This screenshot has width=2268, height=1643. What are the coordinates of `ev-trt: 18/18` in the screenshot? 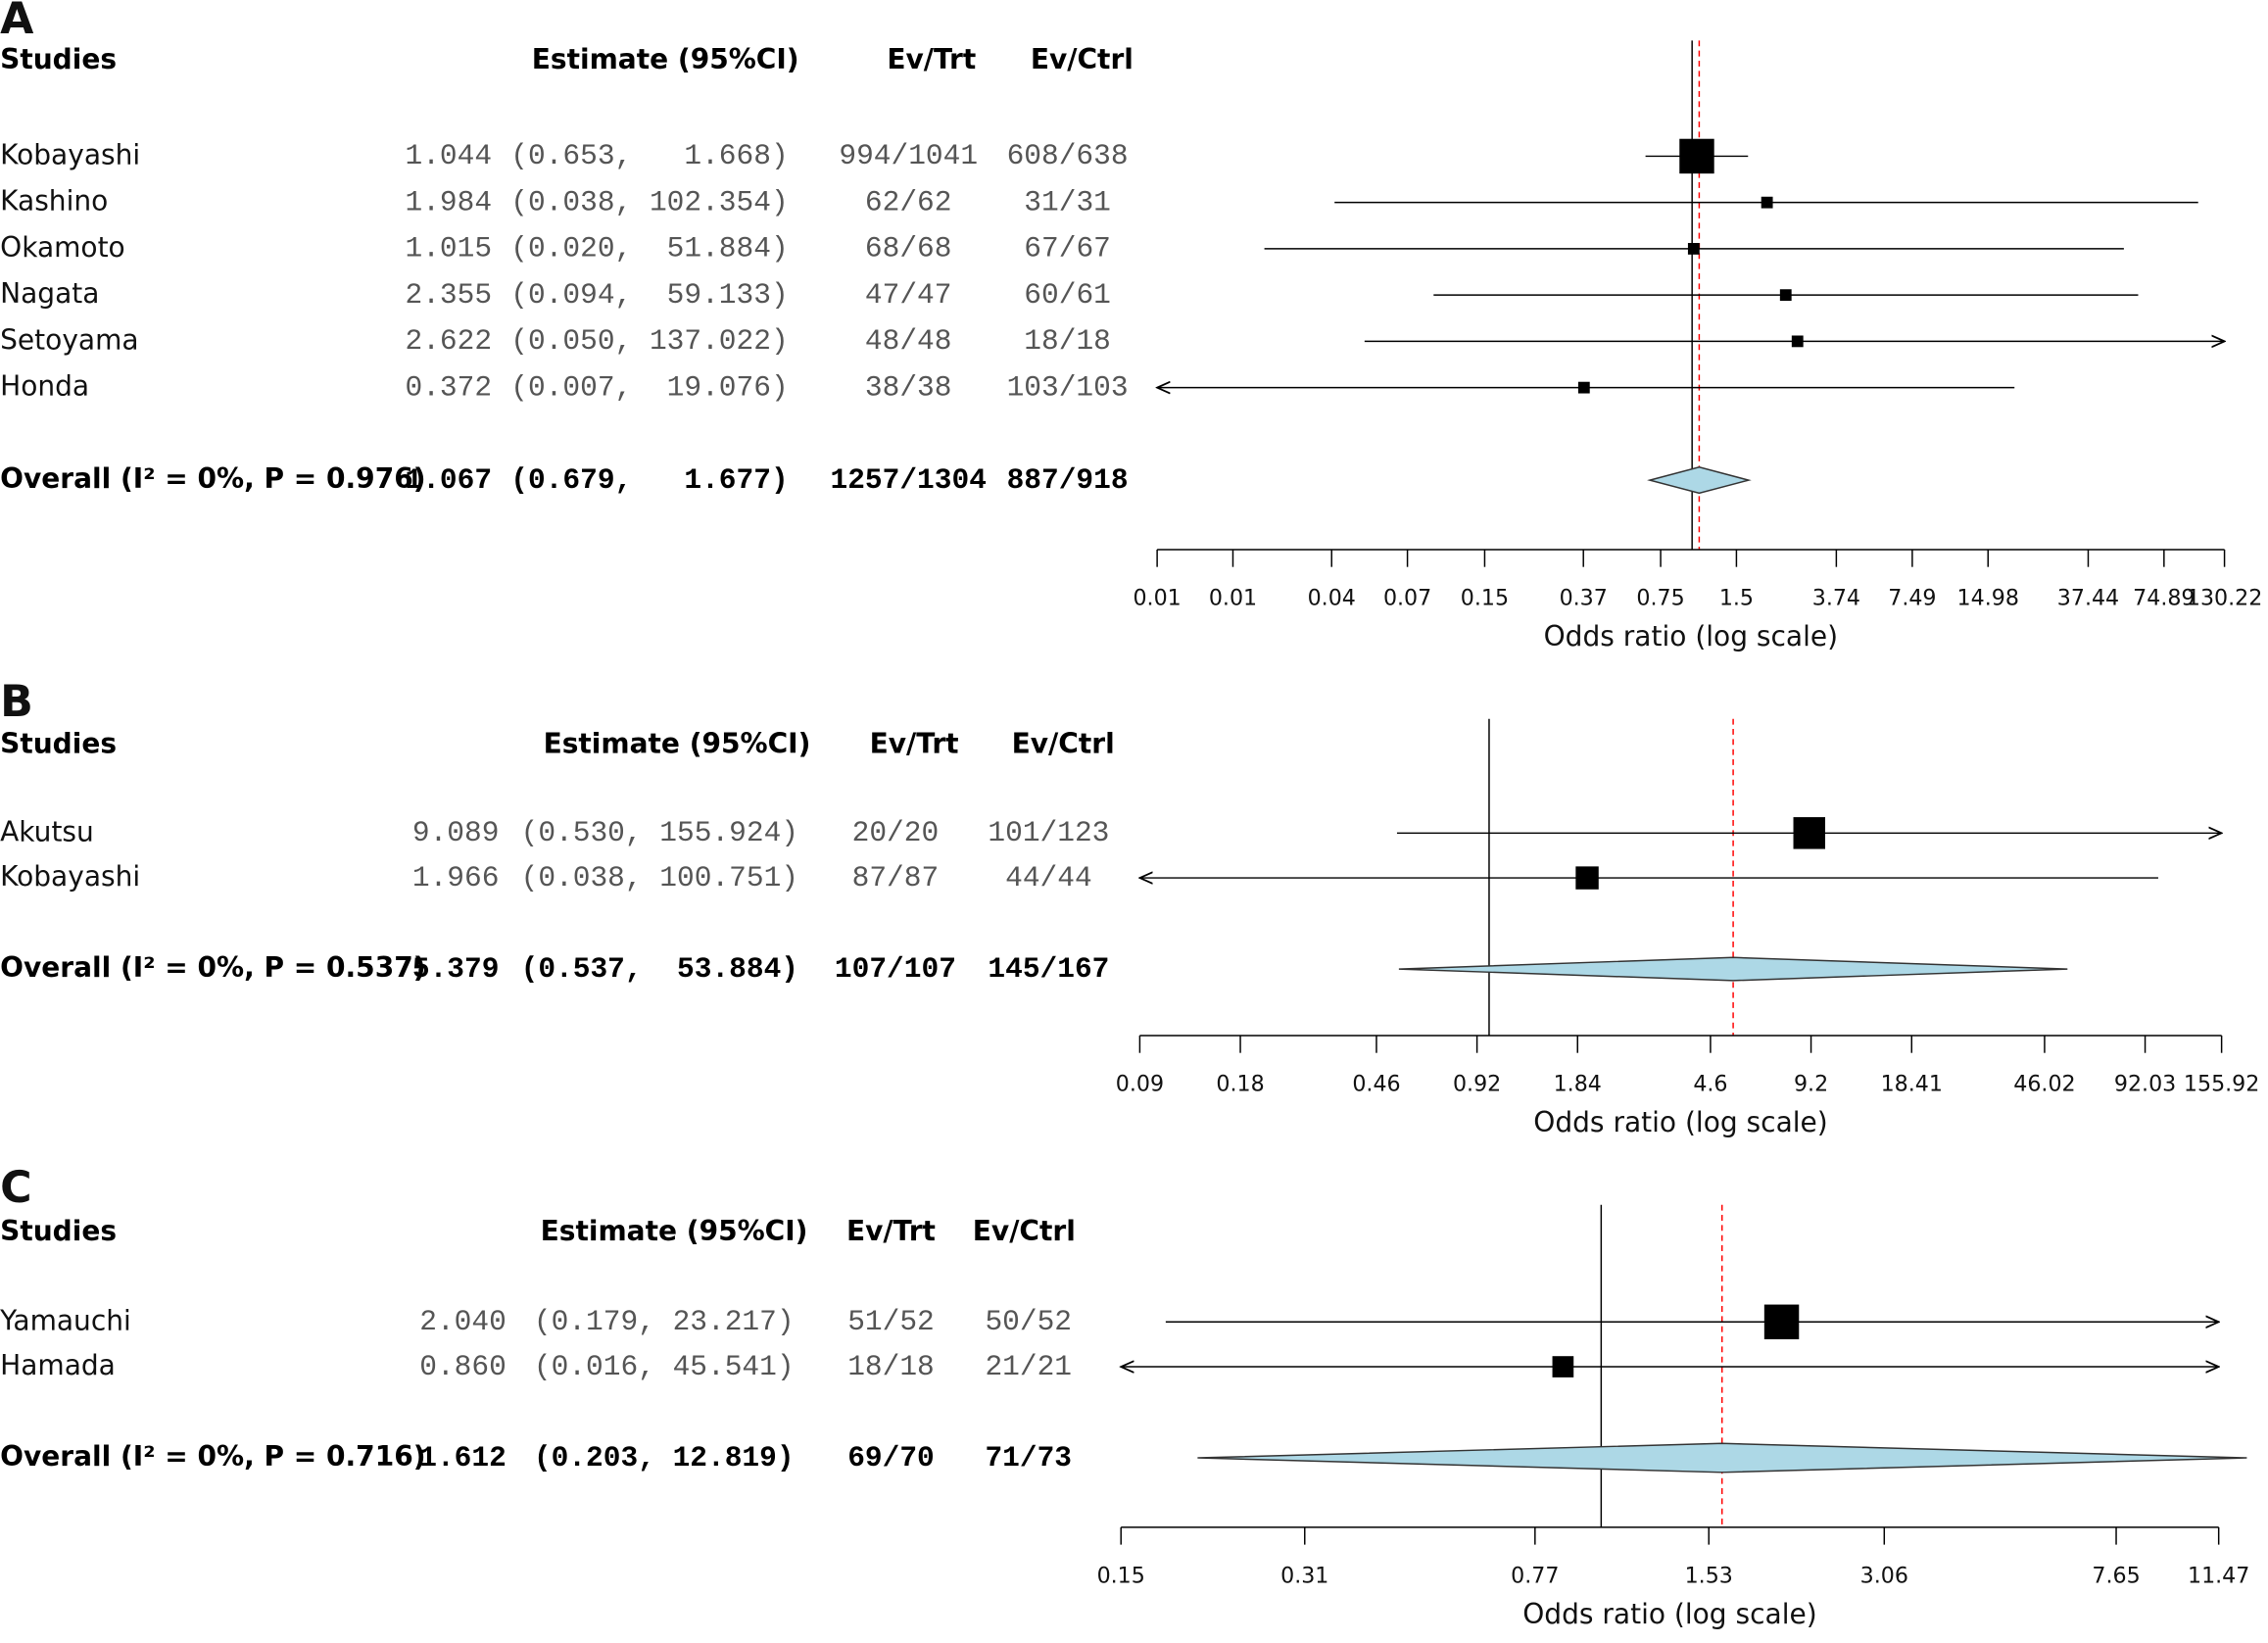 It's located at (891, 1366).